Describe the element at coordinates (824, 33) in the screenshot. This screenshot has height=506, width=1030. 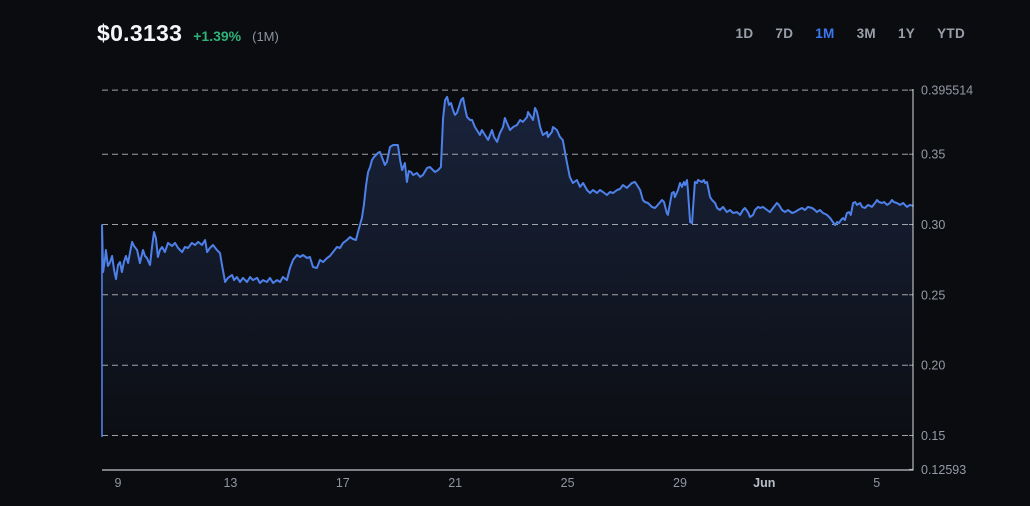
I see `range-button-1m: 1M` at that location.